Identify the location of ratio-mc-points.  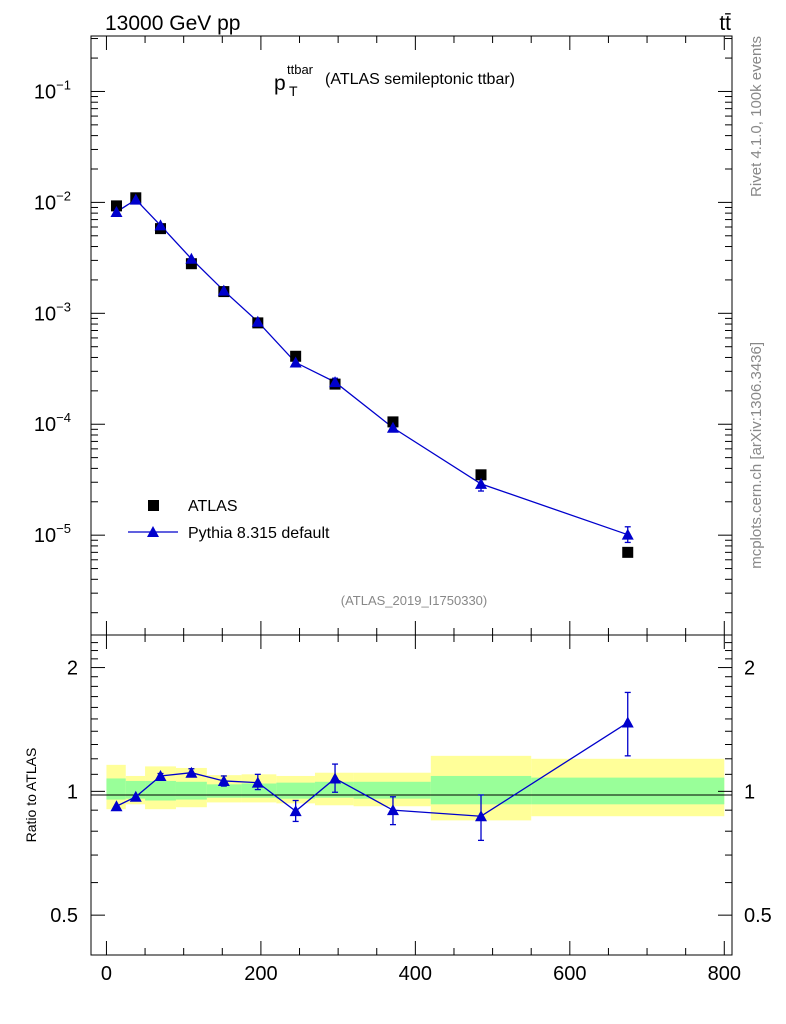
(372, 769).